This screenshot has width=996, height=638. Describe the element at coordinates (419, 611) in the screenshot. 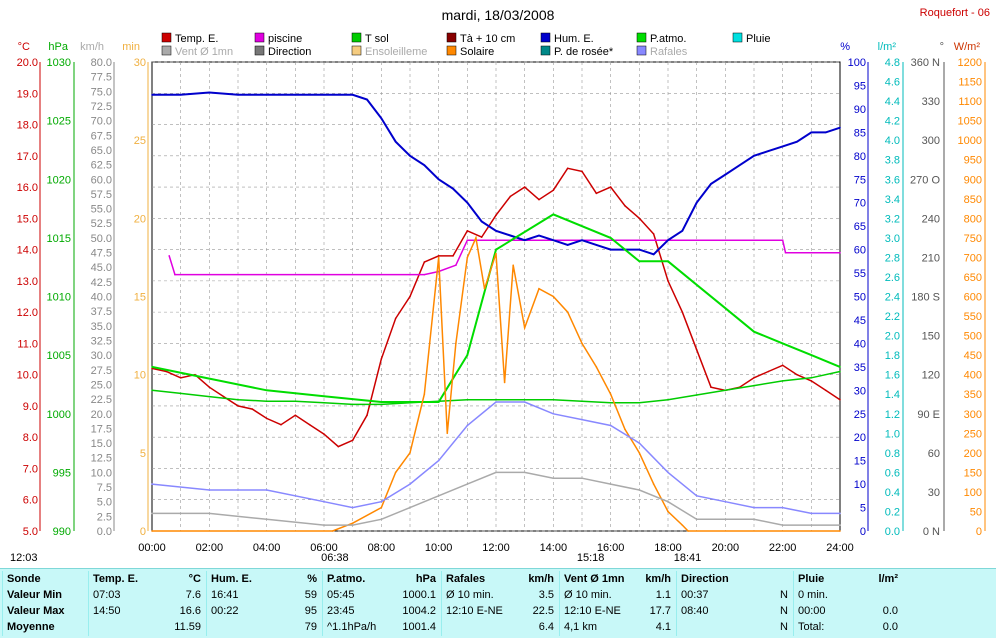

I see `stats-value: 1004.2` at that location.